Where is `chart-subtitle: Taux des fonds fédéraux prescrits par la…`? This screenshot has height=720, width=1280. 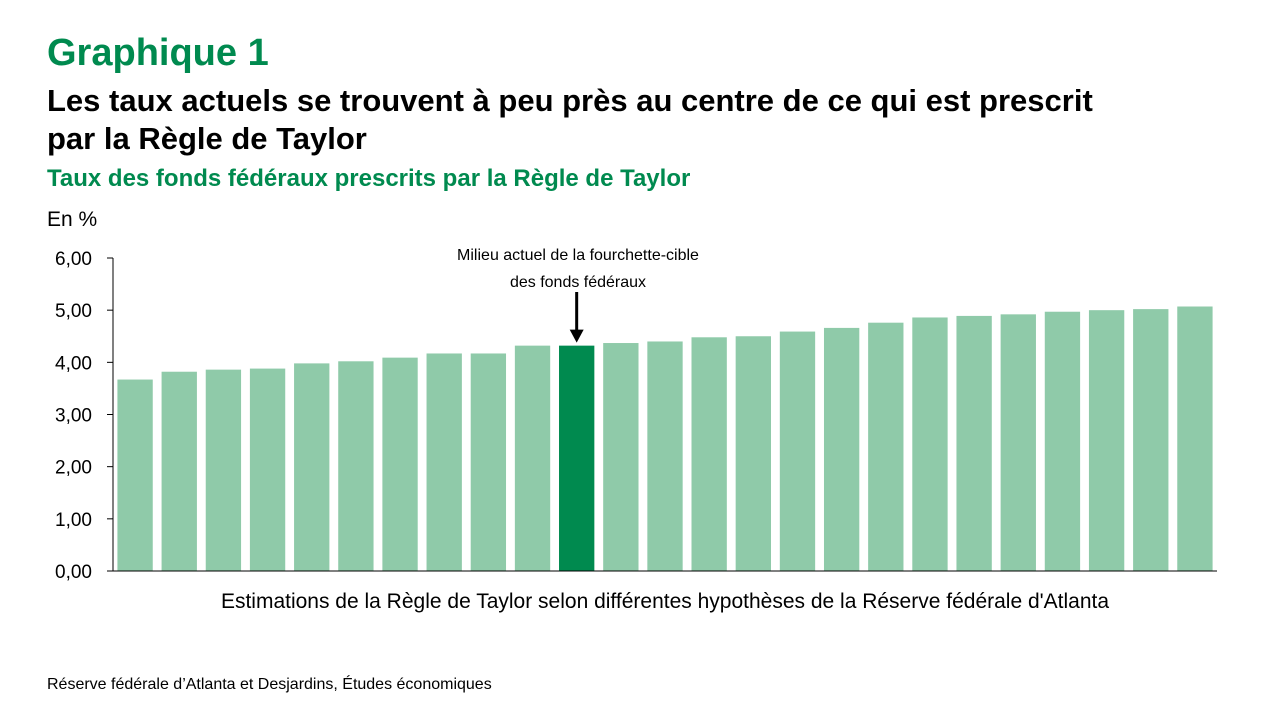 chart-subtitle: Taux des fonds fédéraux prescrits par la… is located at coordinates (369, 178).